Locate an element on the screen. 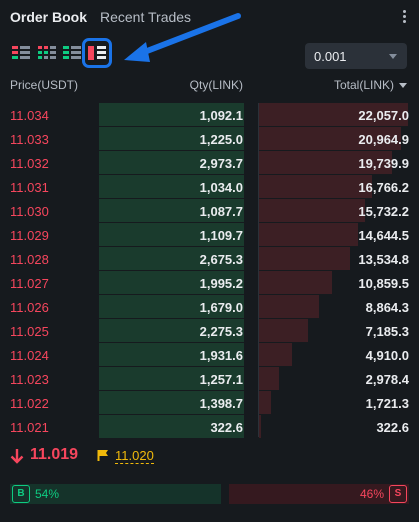 This screenshot has height=522, width=419. ask-total: 13,534.8 is located at coordinates (383, 259).